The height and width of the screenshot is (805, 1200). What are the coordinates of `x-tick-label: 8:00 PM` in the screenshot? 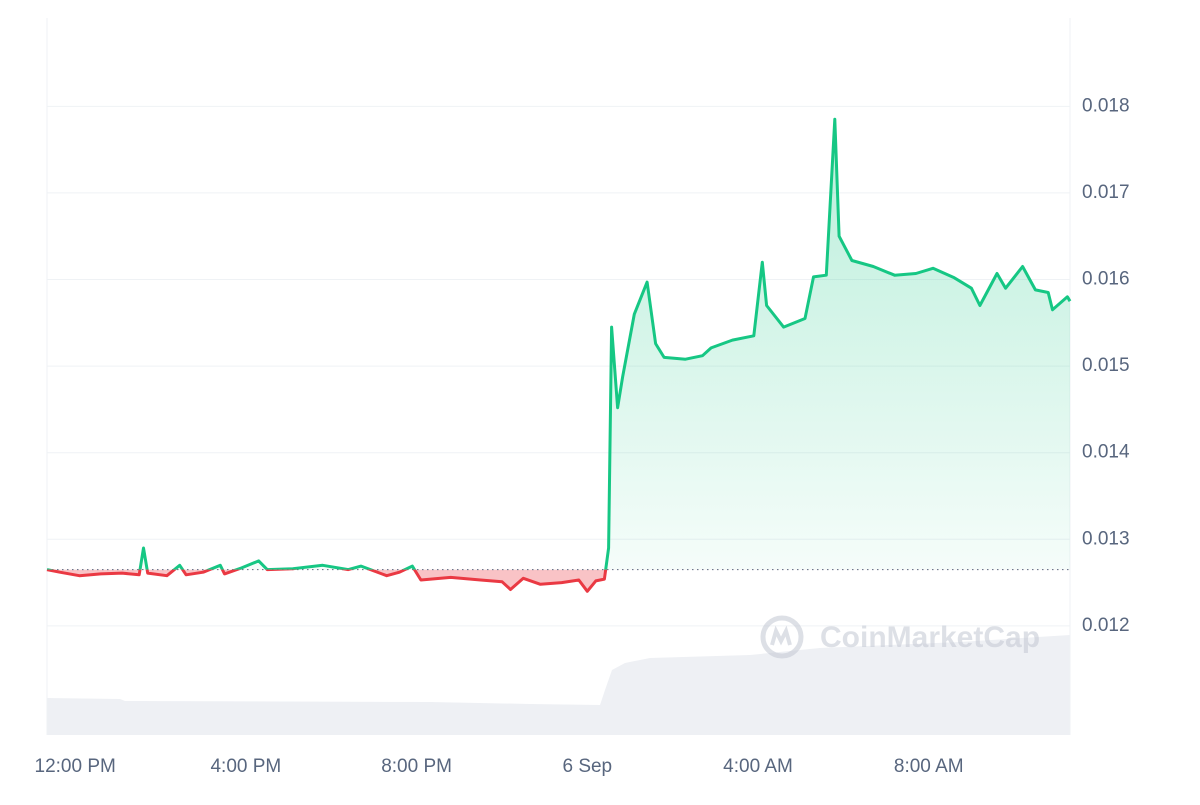 It's located at (416, 766).